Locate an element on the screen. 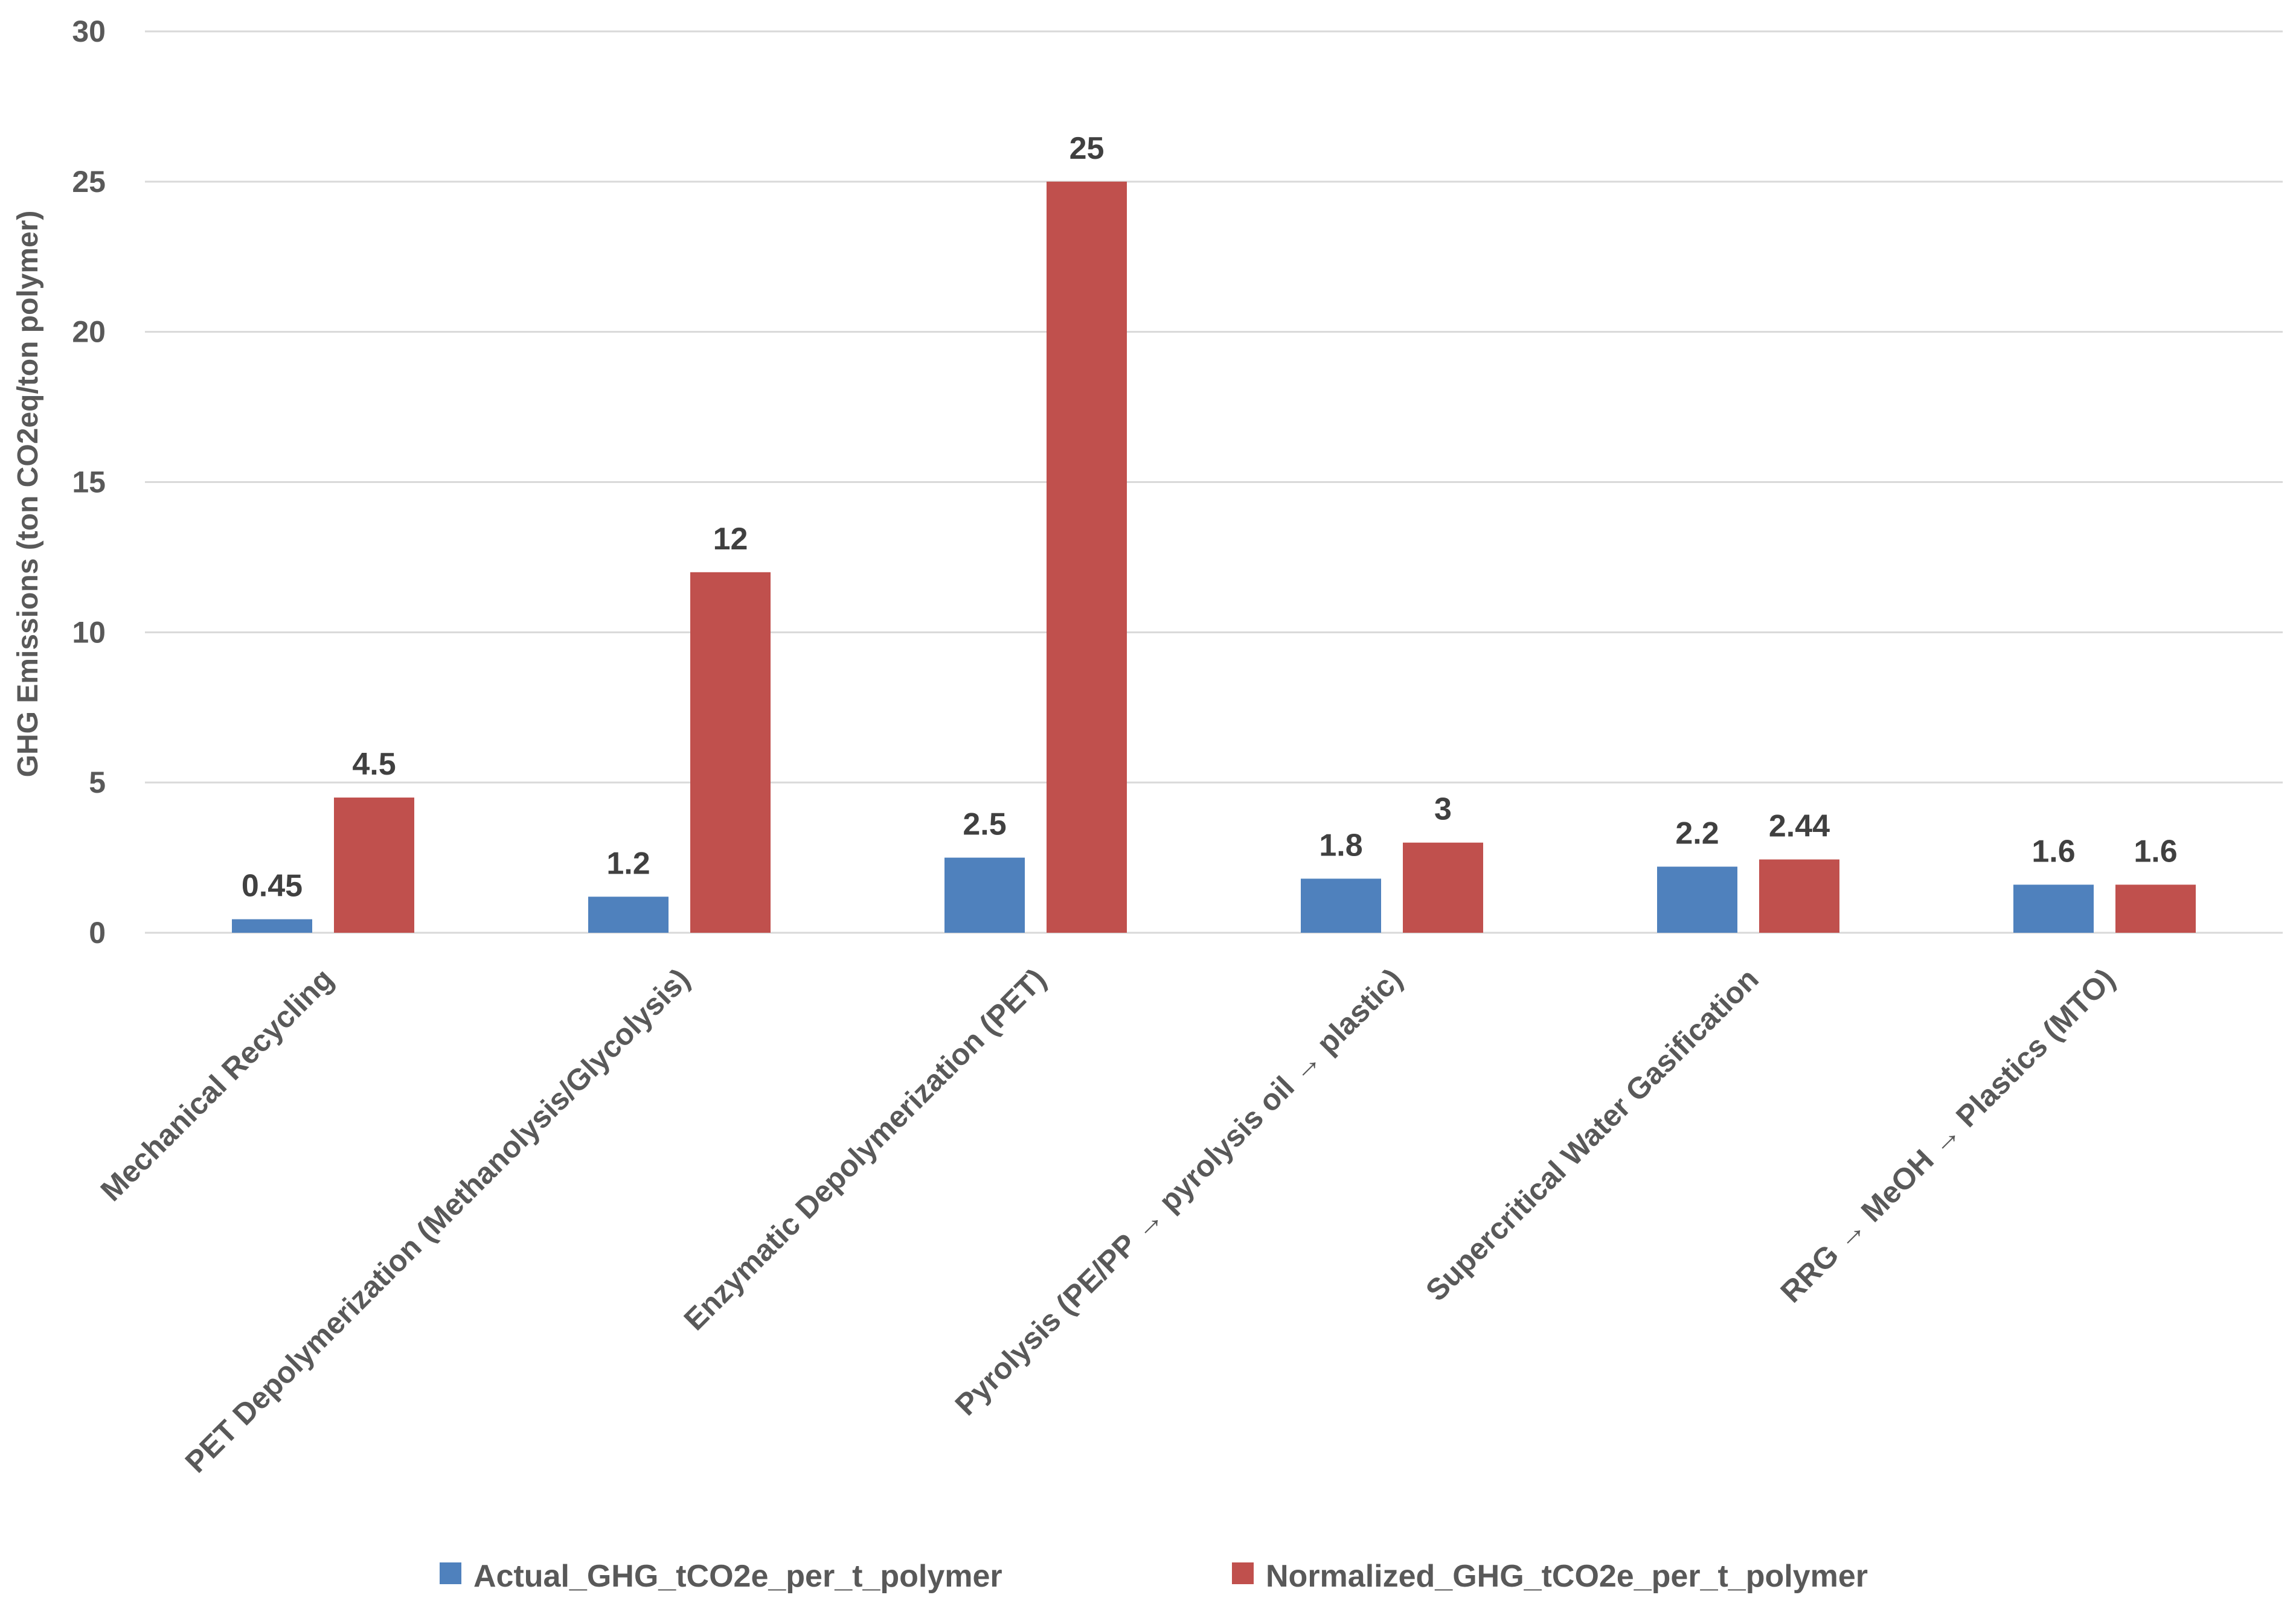 This screenshot has width=2296, height=1621. y-tick-label: 0 is located at coordinates (98, 933).